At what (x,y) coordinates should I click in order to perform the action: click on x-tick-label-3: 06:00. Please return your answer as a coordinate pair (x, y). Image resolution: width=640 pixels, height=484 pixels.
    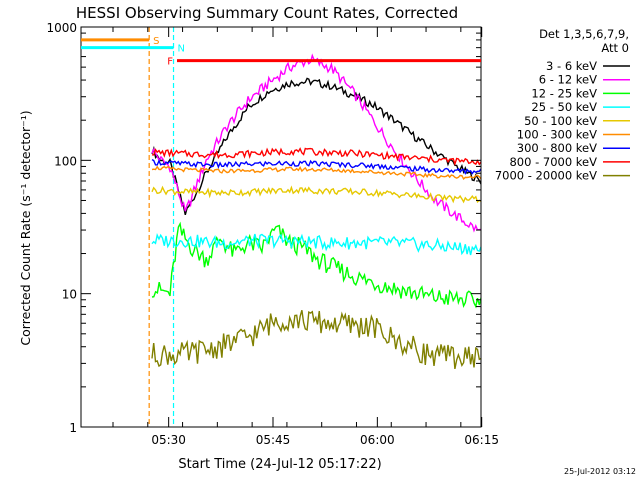
    Looking at the image, I should click on (377, 440).